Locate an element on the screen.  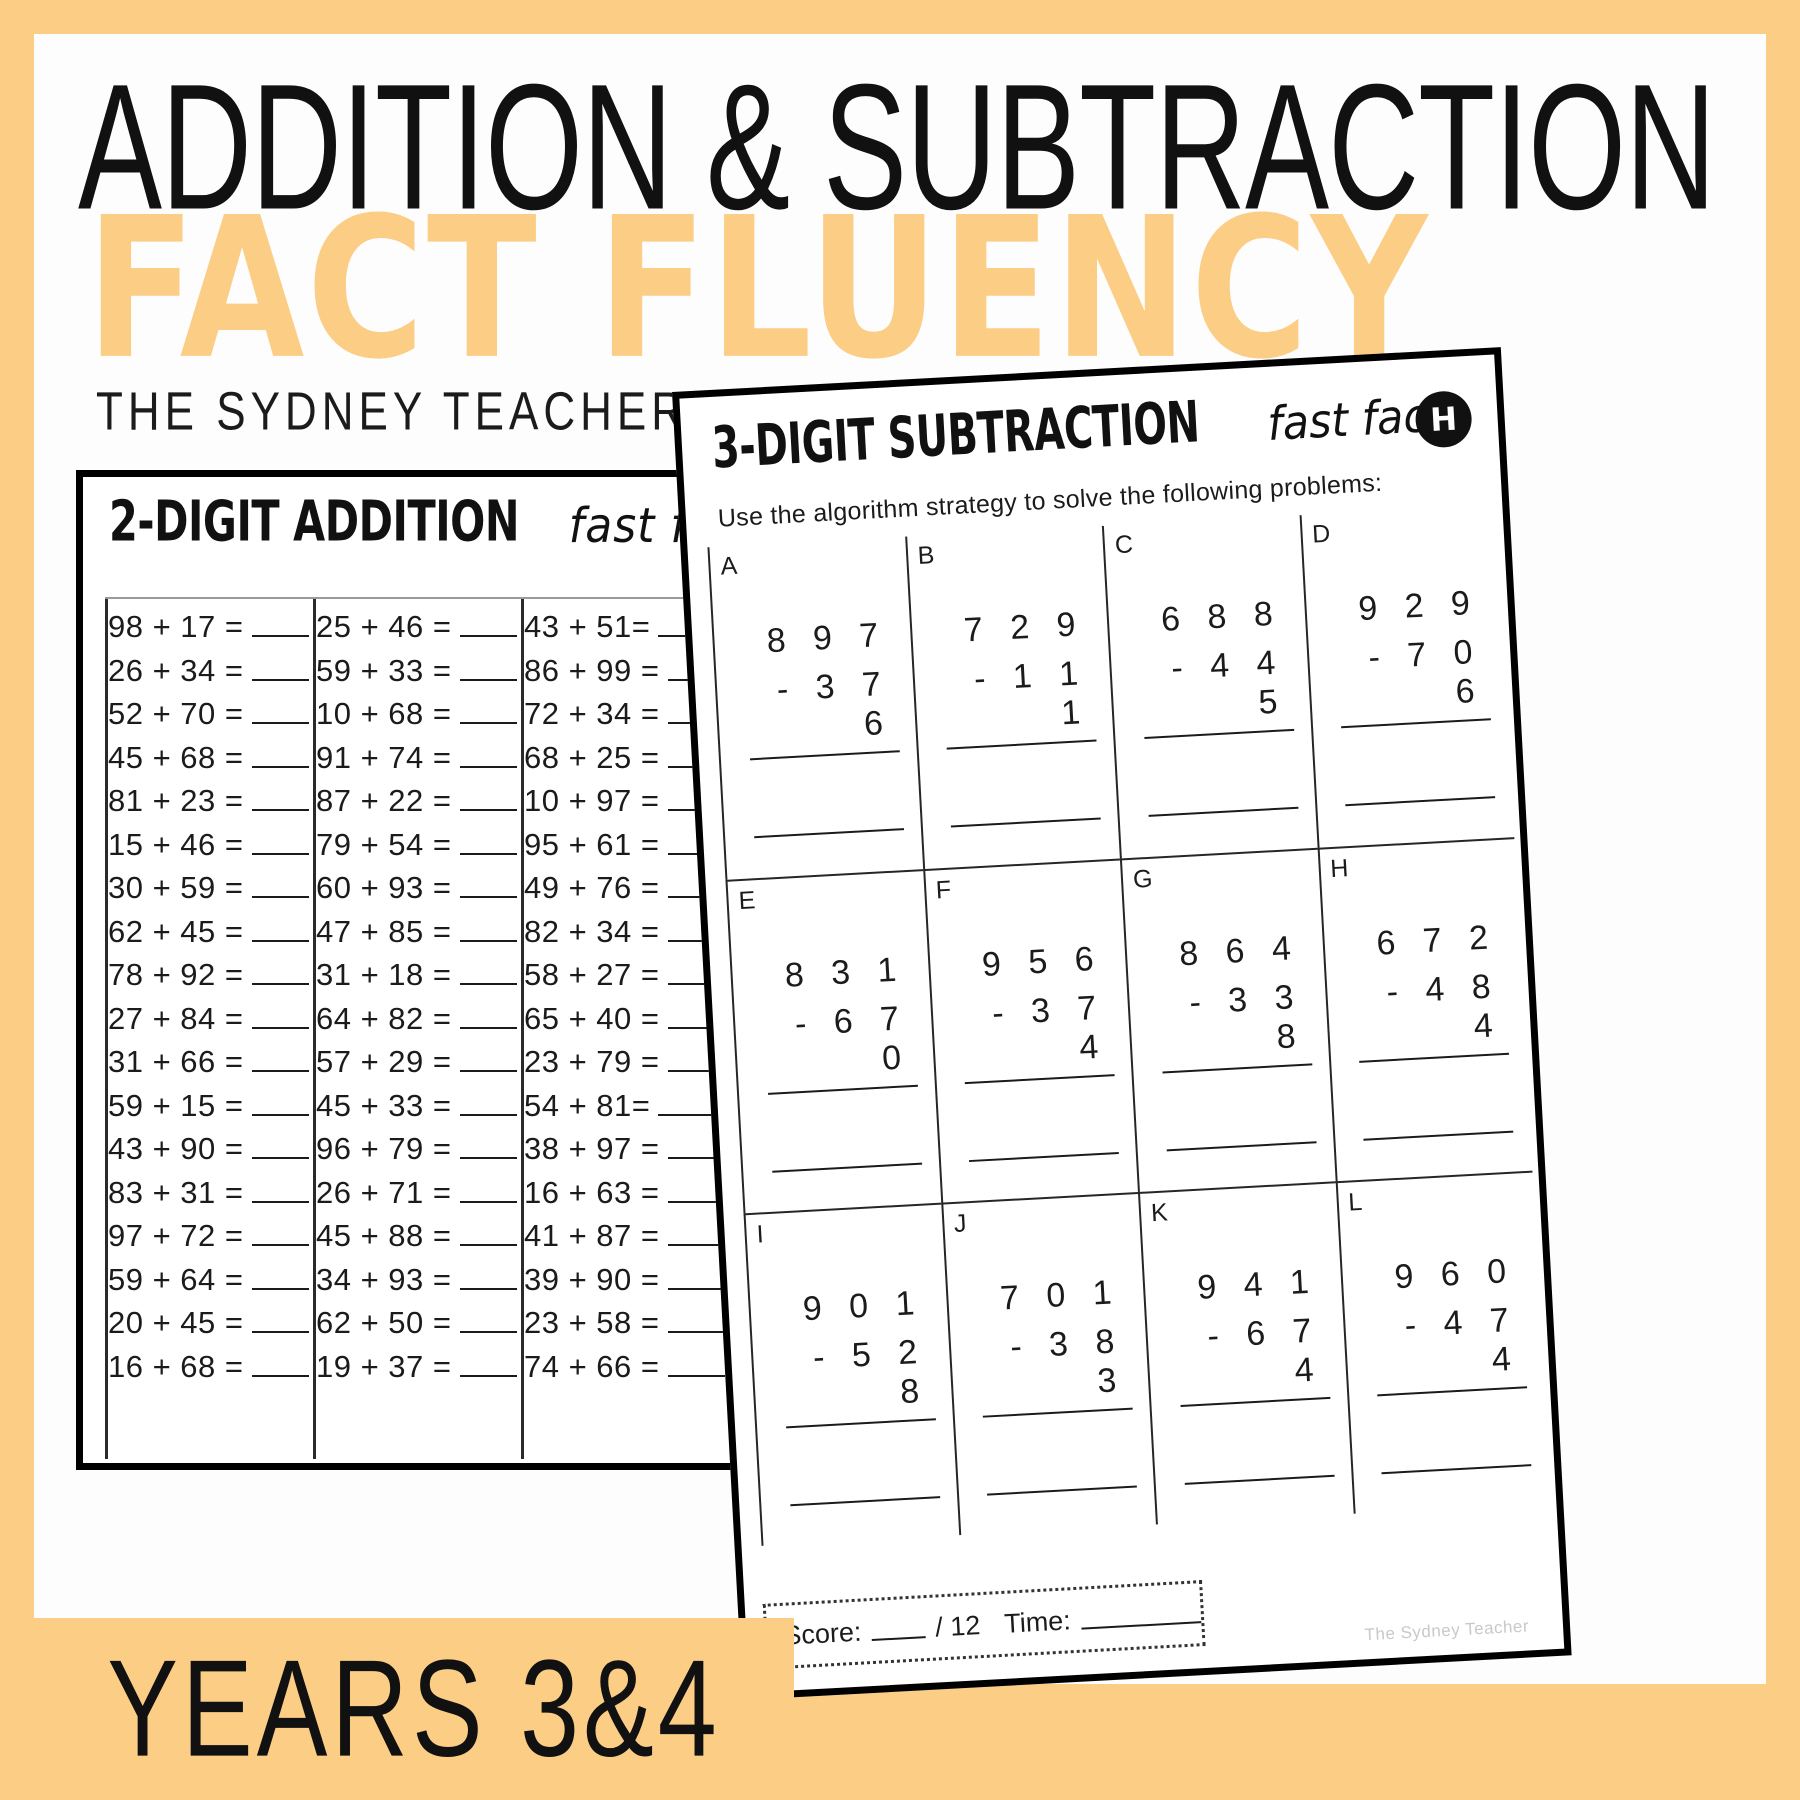
addition-expression: 31 + 66 = is located at coordinates (176, 1061).